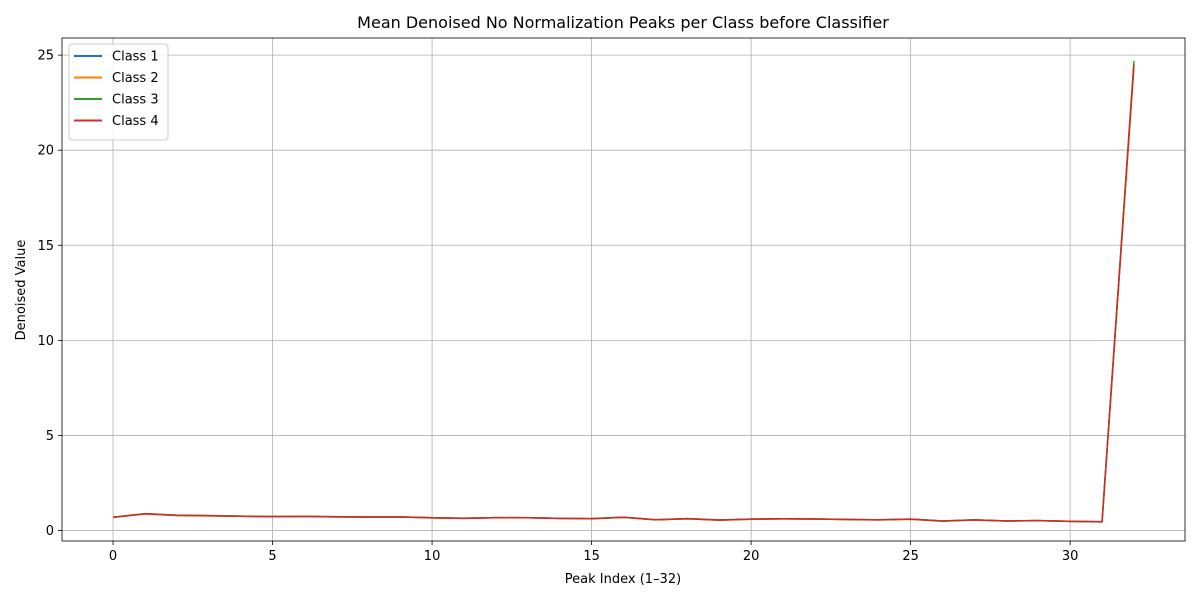 The image size is (1200, 600). Describe the element at coordinates (135, 121) in the screenshot. I see `legend-label-class-4: Class 4` at that location.